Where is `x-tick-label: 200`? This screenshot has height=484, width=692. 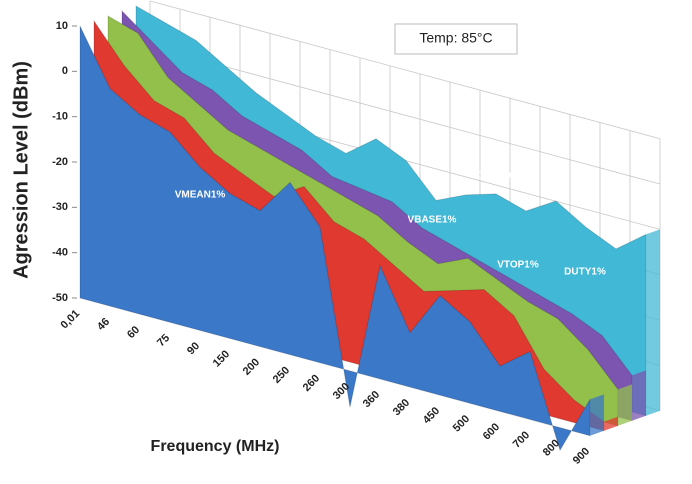
x-tick-label: 200 is located at coordinates (251, 366).